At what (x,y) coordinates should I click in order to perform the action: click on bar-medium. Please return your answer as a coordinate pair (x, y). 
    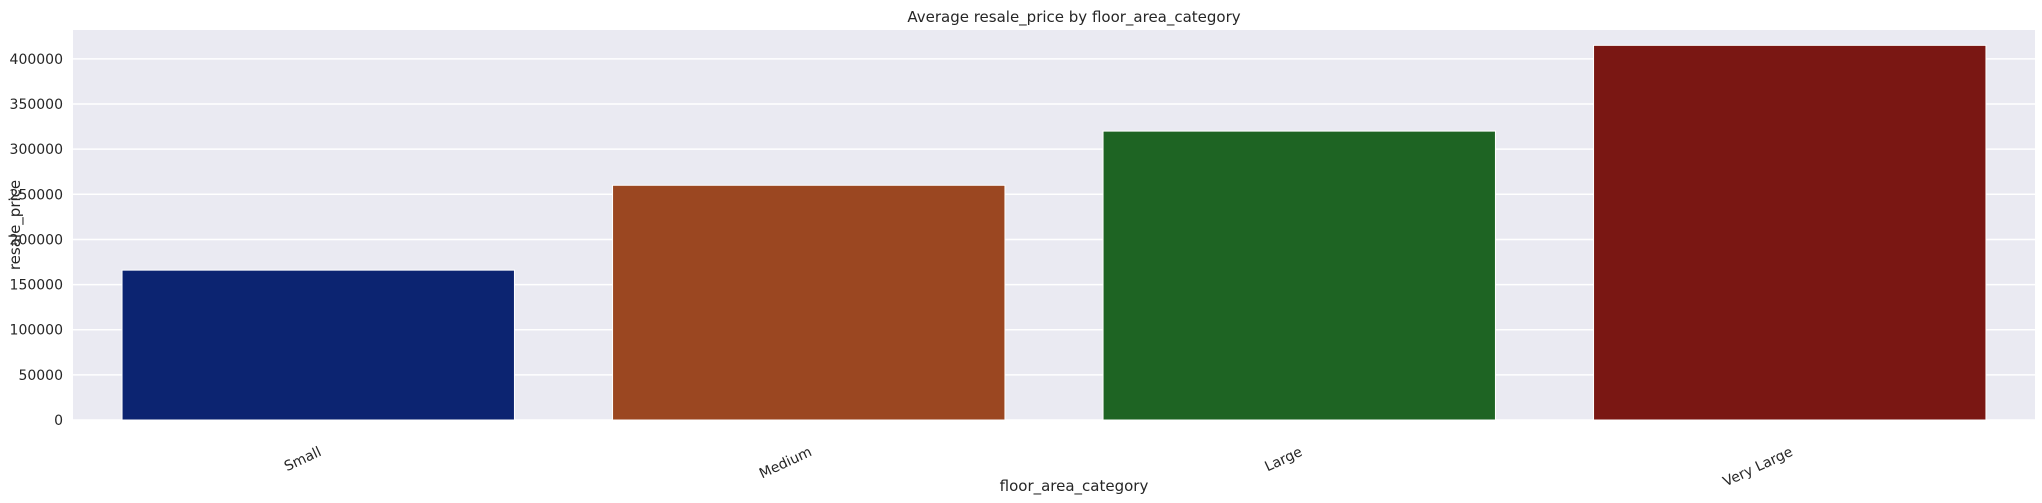
    Looking at the image, I should click on (809, 302).